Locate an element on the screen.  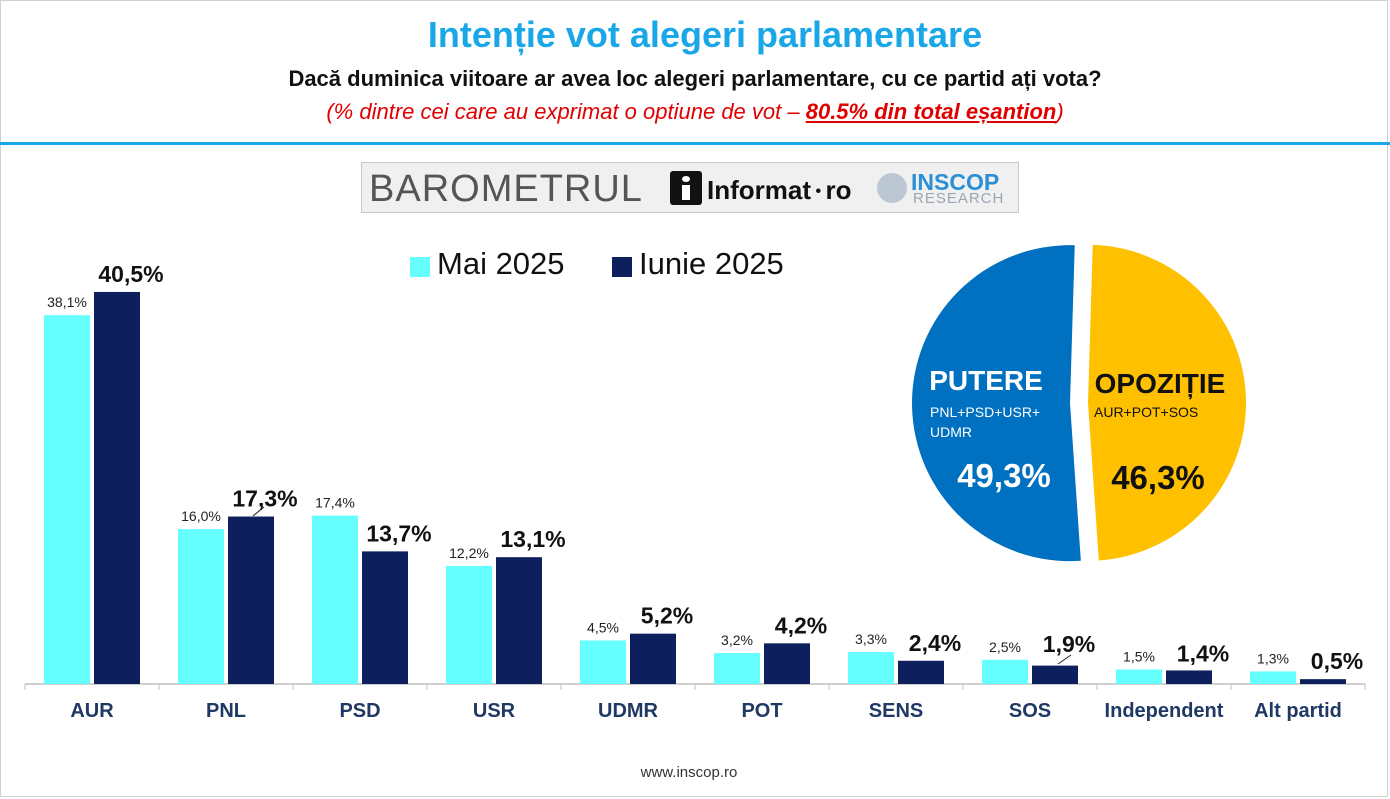
data-label-iunie-2025: 13,1% is located at coordinates (532, 539).